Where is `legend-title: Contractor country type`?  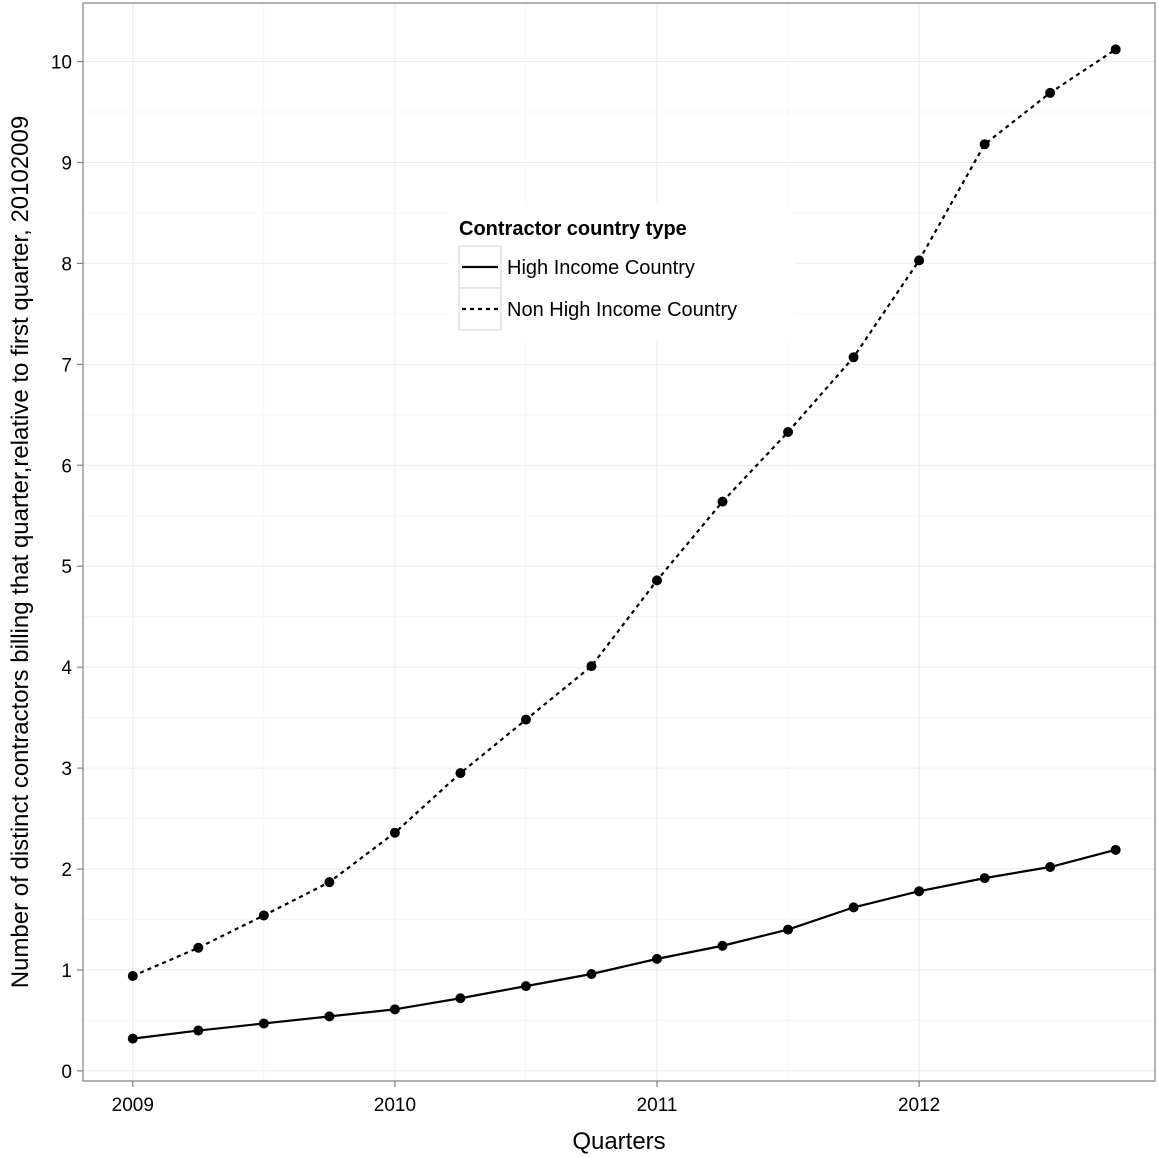 legend-title: Contractor country type is located at coordinates (573, 229).